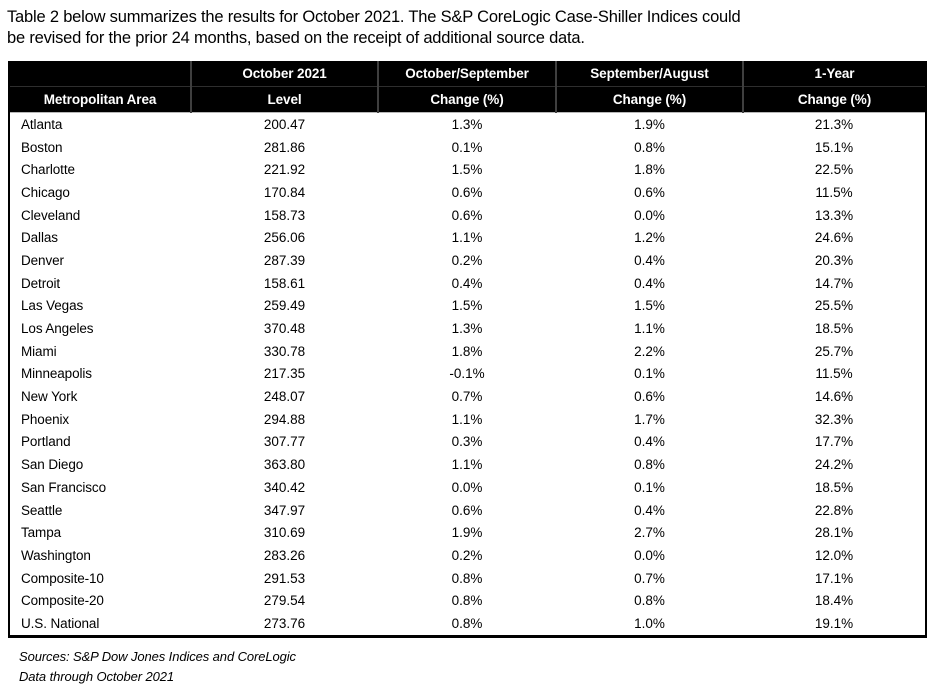 This screenshot has height=689, width=932. Describe the element at coordinates (834, 351) in the screenshot. I see `one-year-change-cell: 25.7%` at that location.